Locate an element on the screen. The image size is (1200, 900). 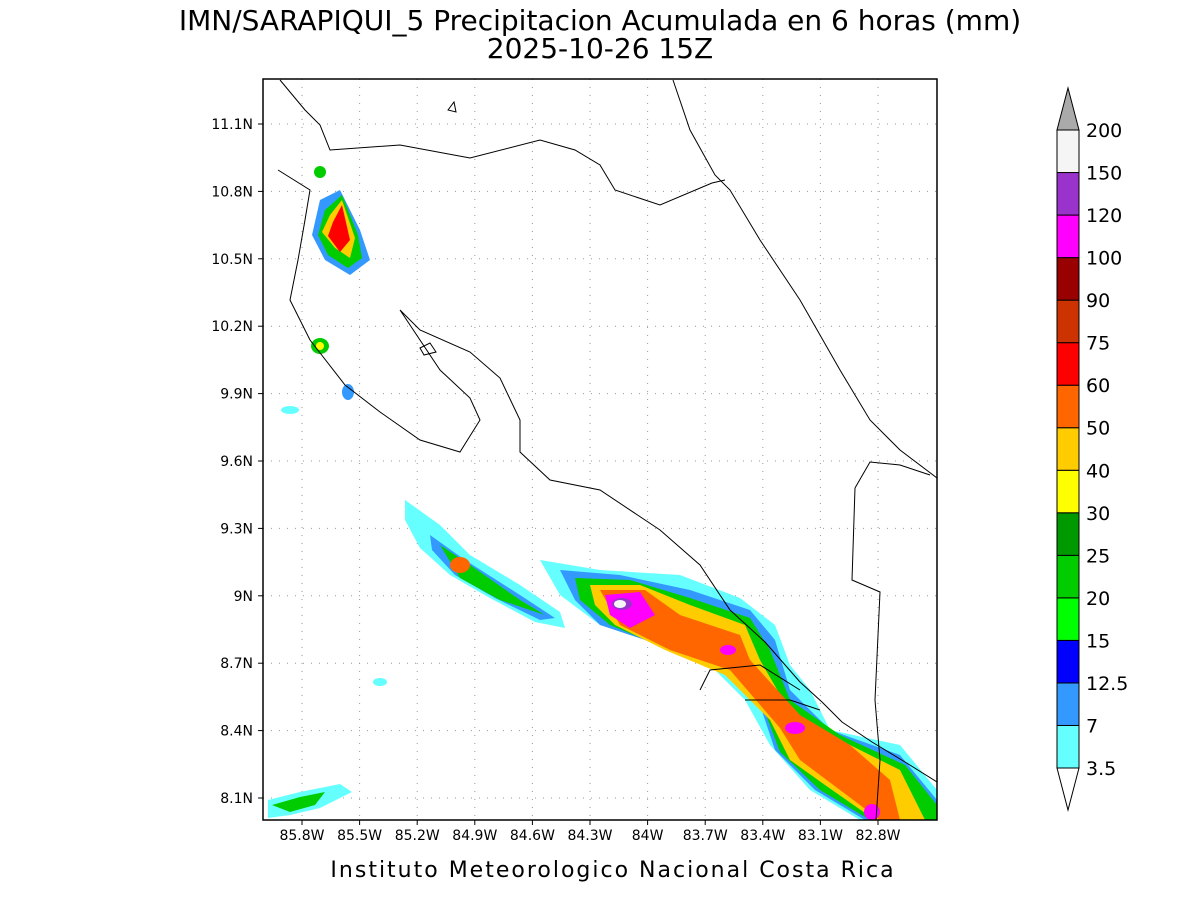
colorbar-label: 60 is located at coordinates (1098, 386).